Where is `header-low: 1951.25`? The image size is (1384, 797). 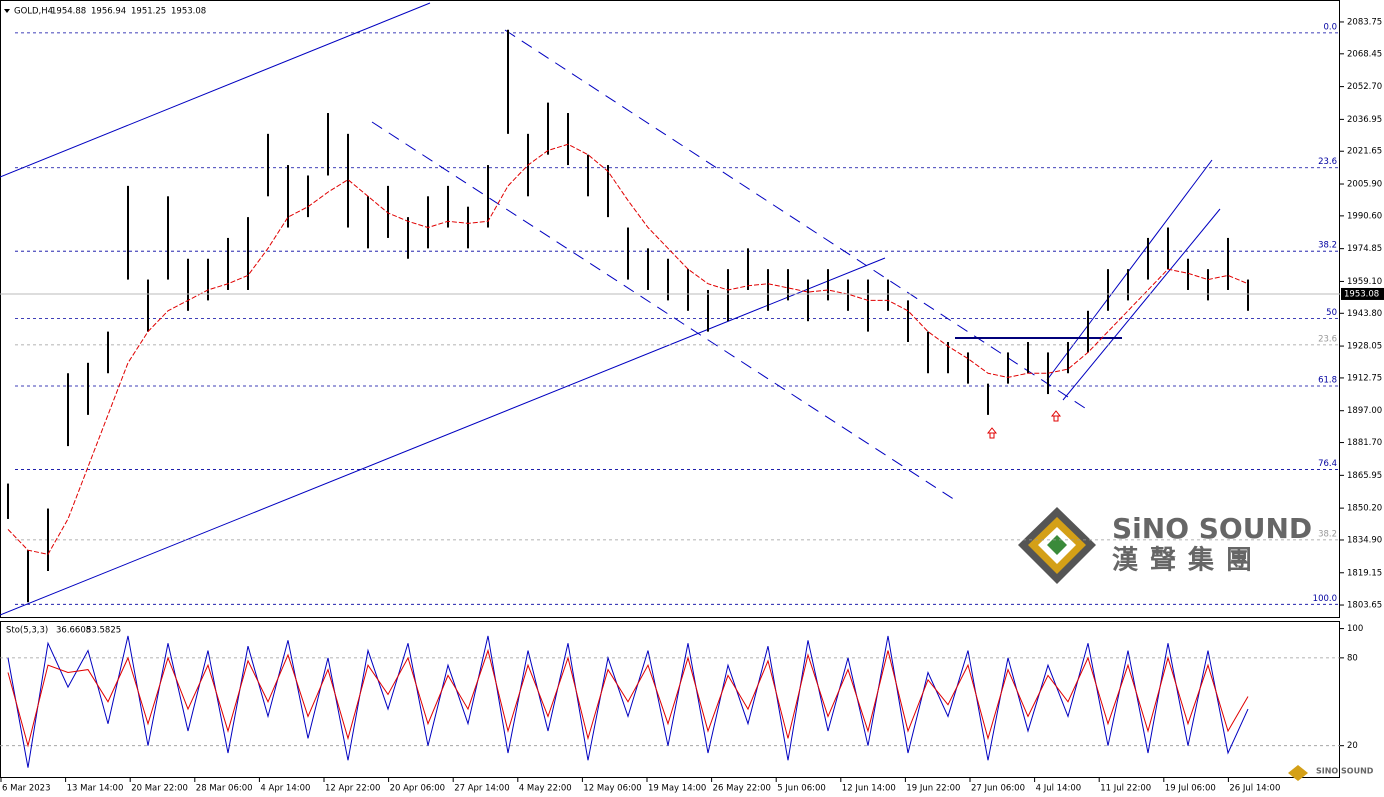
header-low: 1951.25 is located at coordinates (148, 12).